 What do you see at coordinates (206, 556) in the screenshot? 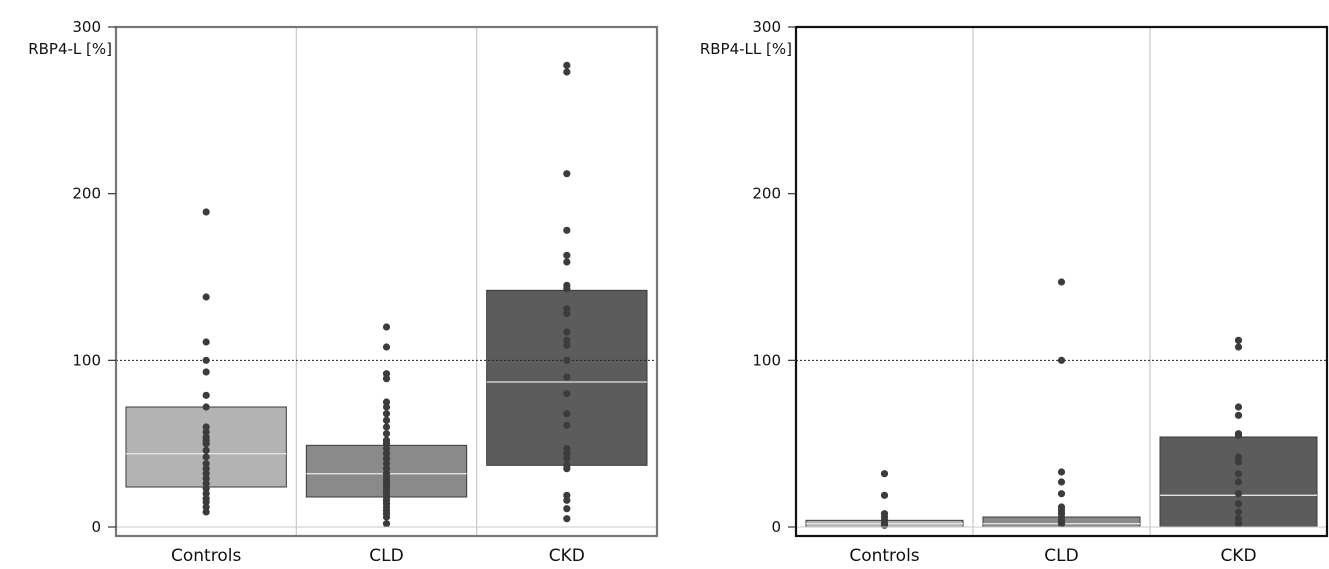
I see `x-category-label: Controls` at bounding box center [206, 556].